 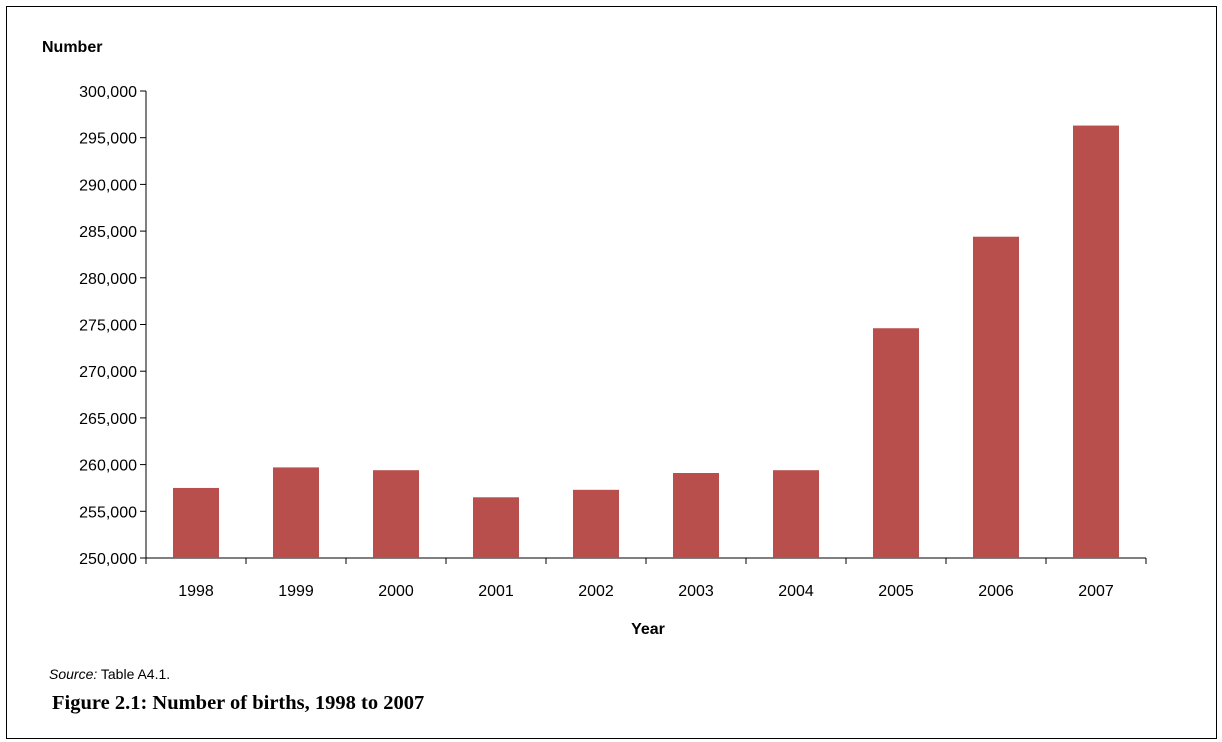 I want to click on x-tick-label: 2005, so click(x=896, y=591).